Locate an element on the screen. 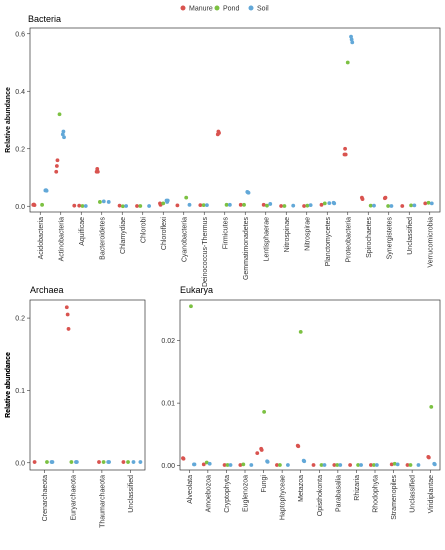 The width and height of the screenshot is (445, 550). x-tick-label: Metazoa is located at coordinates (301, 488).